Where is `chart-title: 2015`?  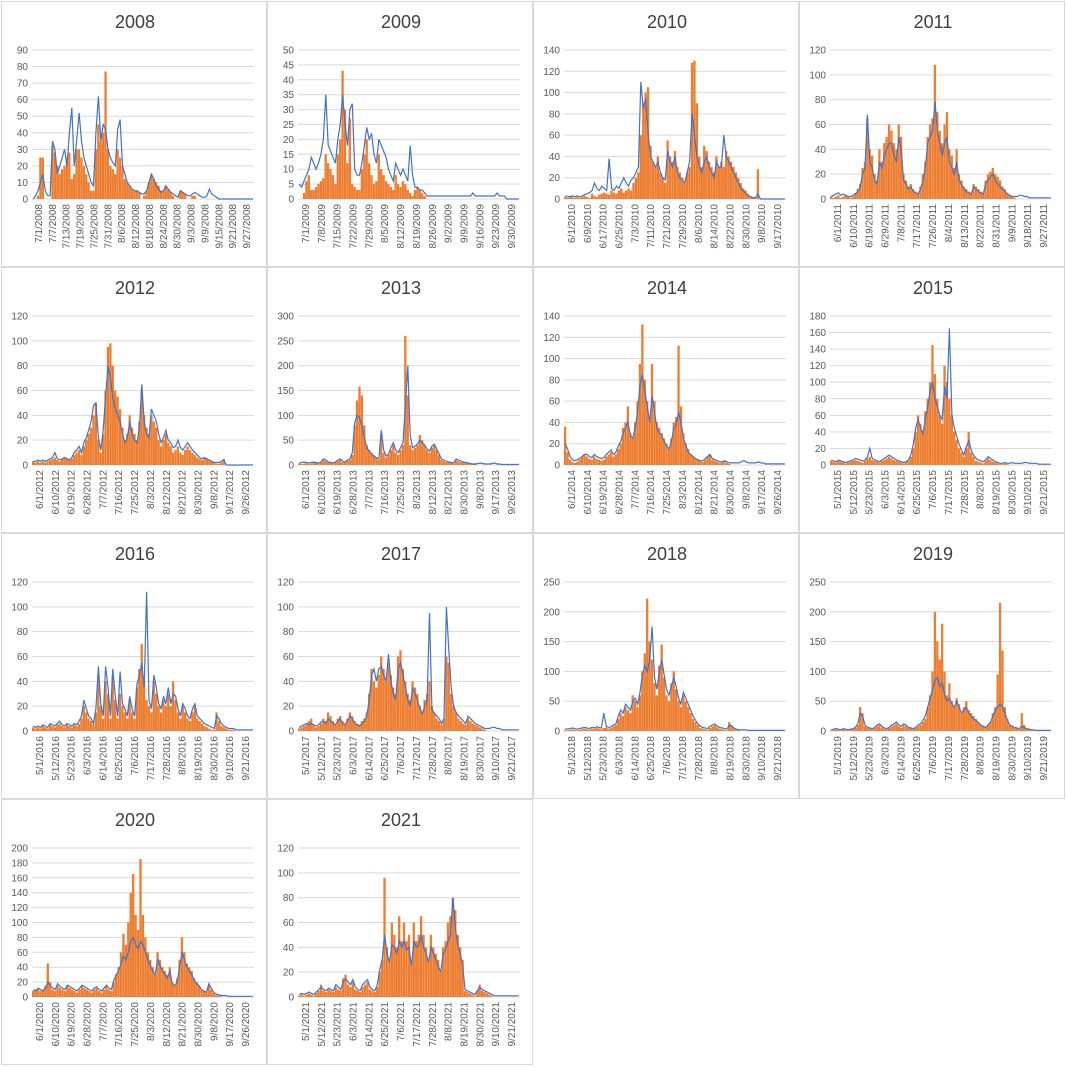
chart-title: 2015 is located at coordinates (933, 288).